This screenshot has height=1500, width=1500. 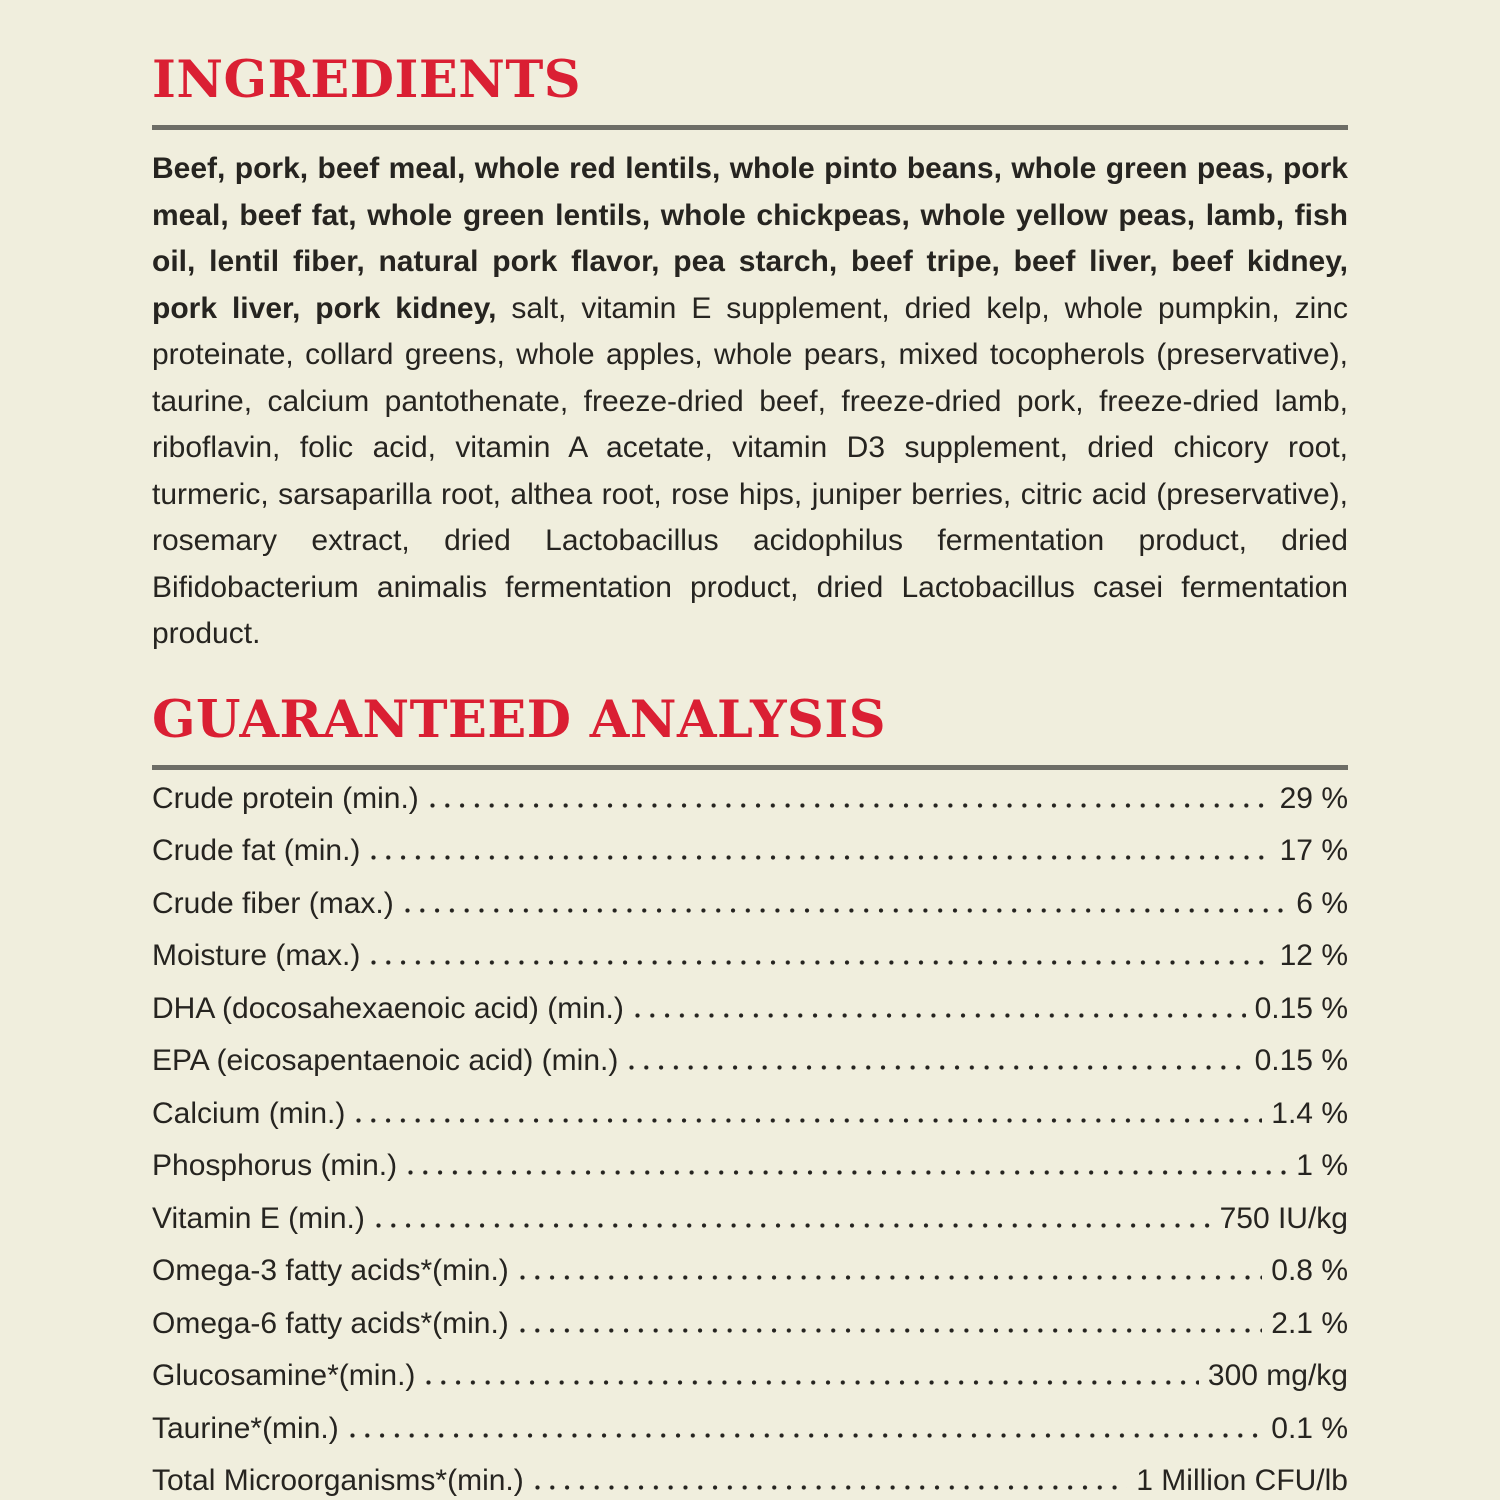 I want to click on analysis-label: DHA (docosahexaenoic acid) (min.), so click(x=388, y=1008).